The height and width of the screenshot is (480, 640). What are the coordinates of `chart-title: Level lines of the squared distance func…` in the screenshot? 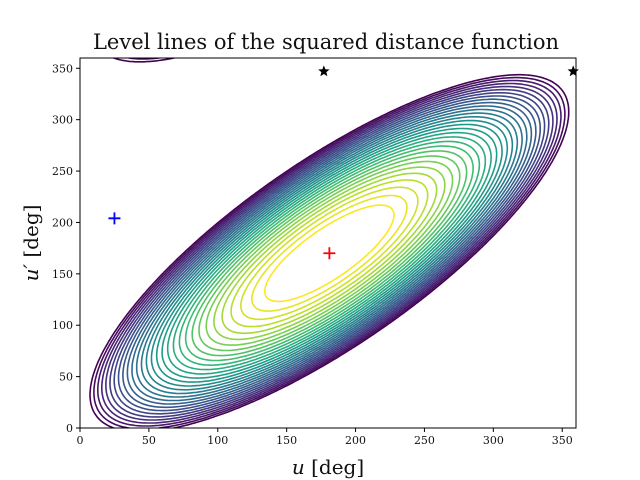 It's located at (326, 42).